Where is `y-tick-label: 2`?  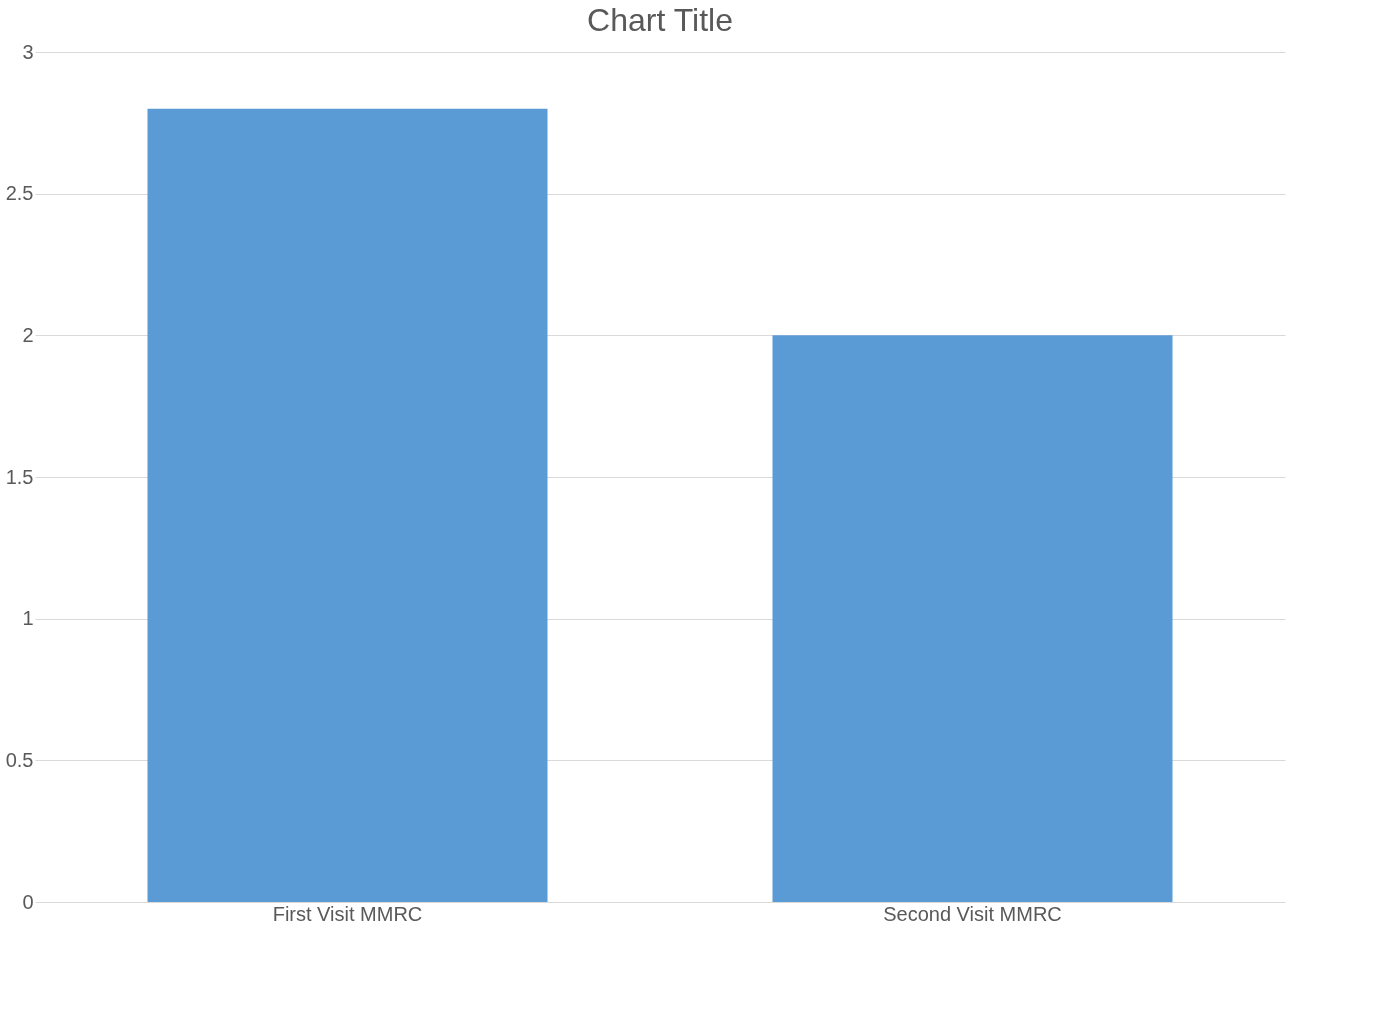
y-tick-label: 2 is located at coordinates (28, 334).